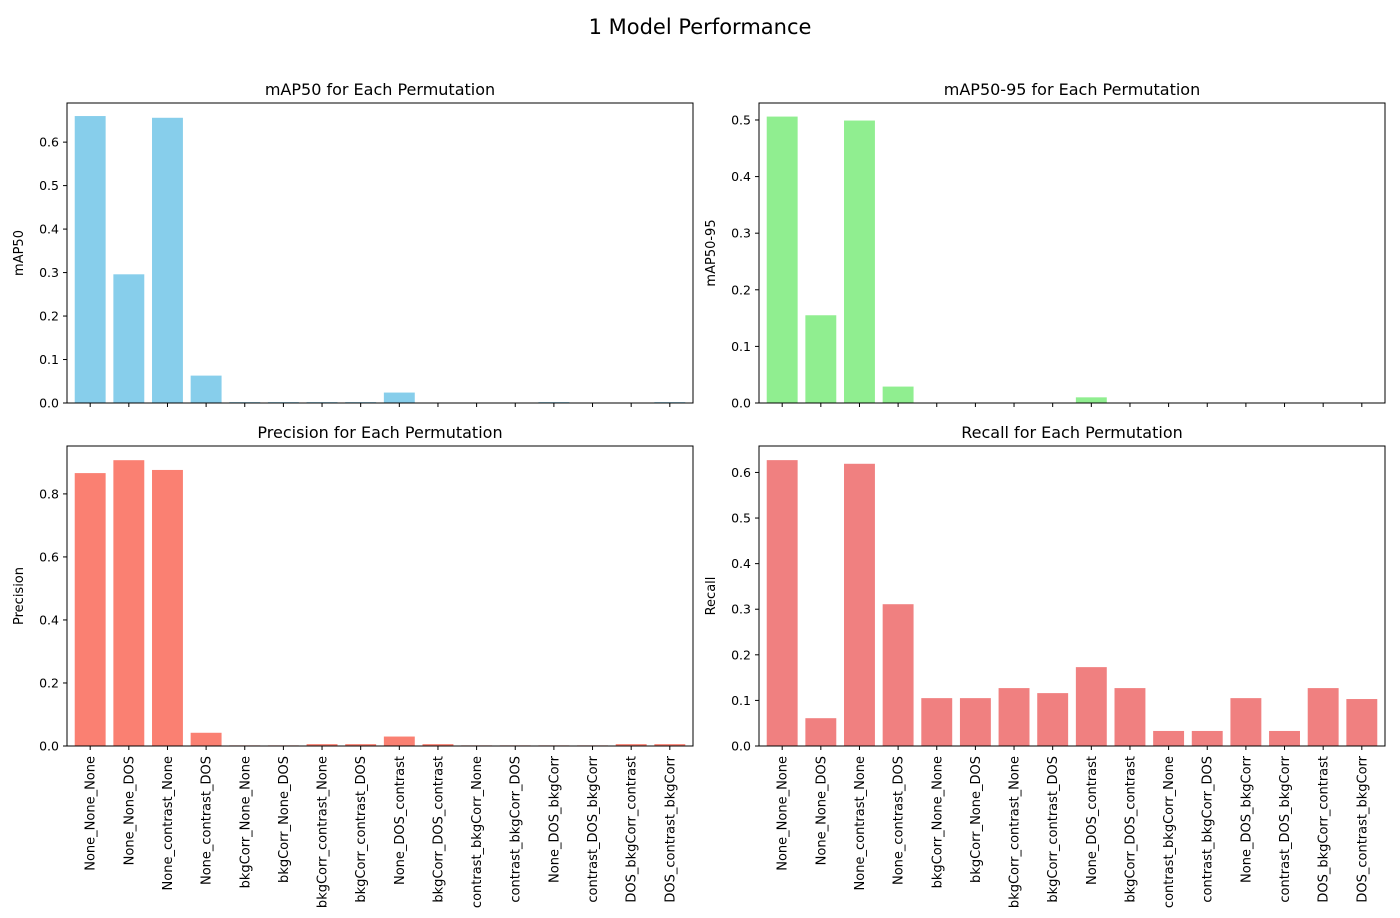 Image resolution: width=1400 pixels, height=918 pixels. Describe the element at coordinates (380, 89) in the screenshot. I see `subplot-title: mAP50 for Each Permutation` at that location.